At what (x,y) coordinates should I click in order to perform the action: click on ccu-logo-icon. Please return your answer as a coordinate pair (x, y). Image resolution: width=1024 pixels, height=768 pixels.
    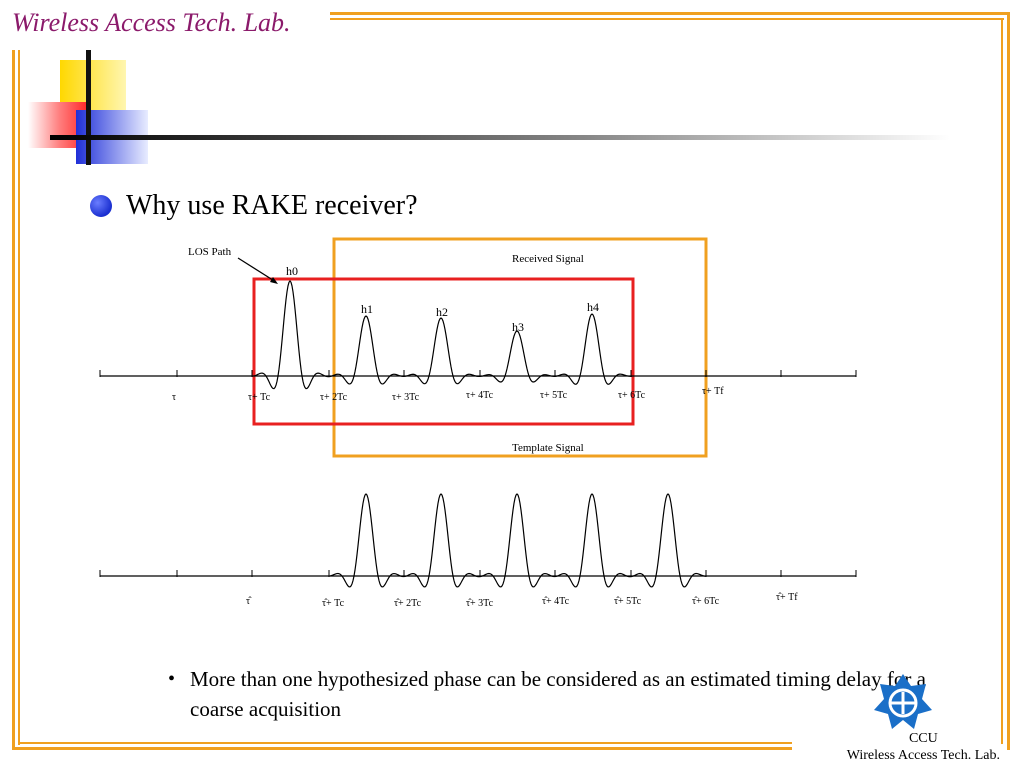
    Looking at the image, I should click on (903, 701).